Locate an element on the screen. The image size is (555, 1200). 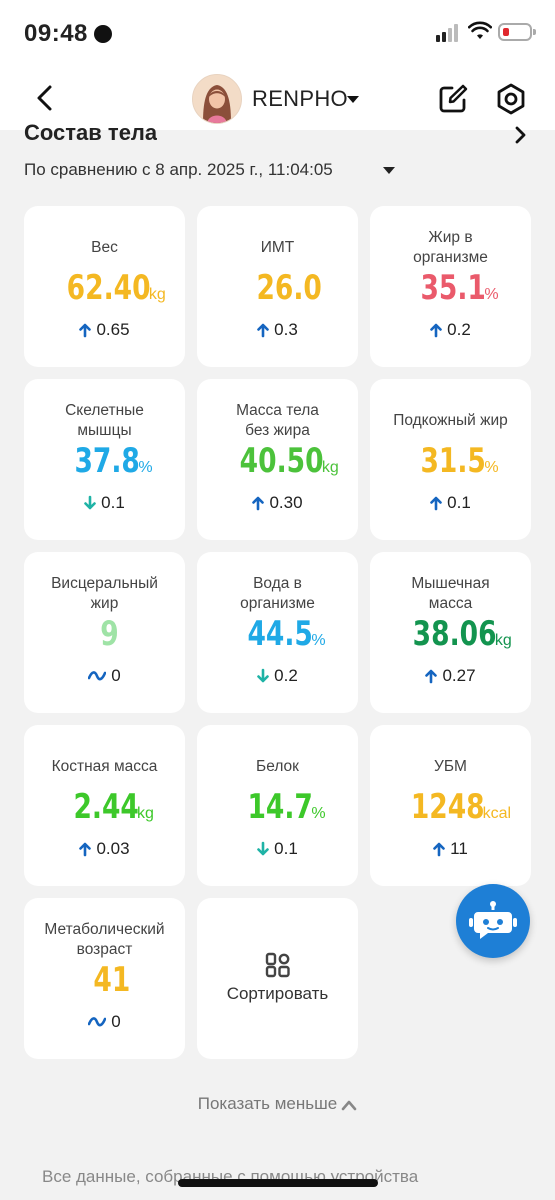
metric-delta-row: 0.1 is located at coordinates (450, 503).